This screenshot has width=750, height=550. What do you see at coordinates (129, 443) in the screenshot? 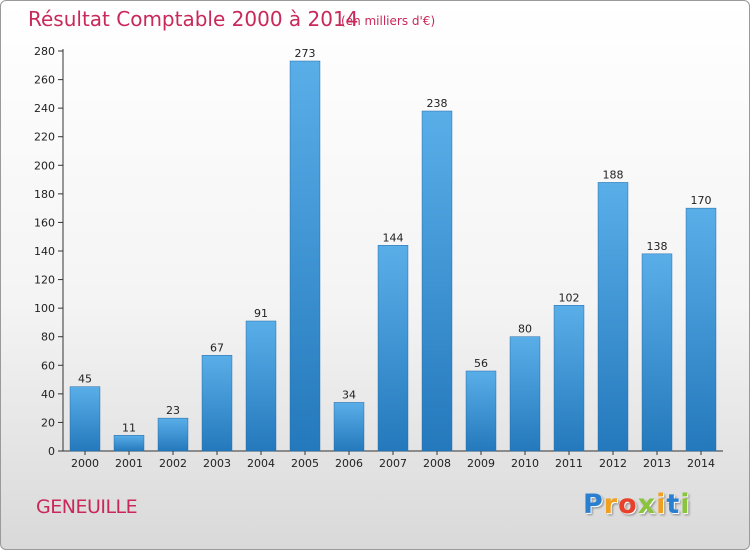
I see `bar-2001` at bounding box center [129, 443].